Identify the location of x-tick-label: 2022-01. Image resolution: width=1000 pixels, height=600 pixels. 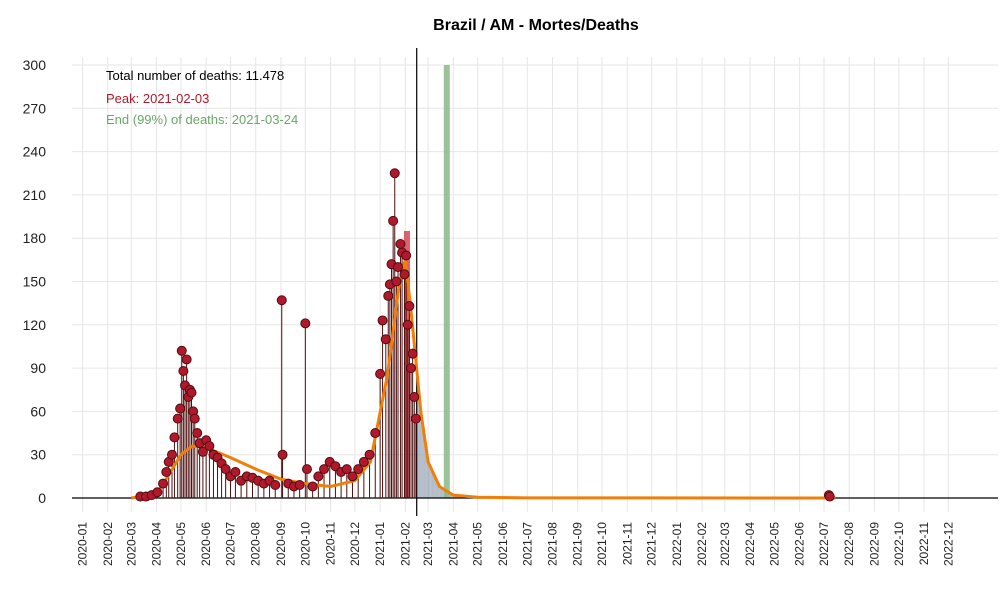
(677, 544).